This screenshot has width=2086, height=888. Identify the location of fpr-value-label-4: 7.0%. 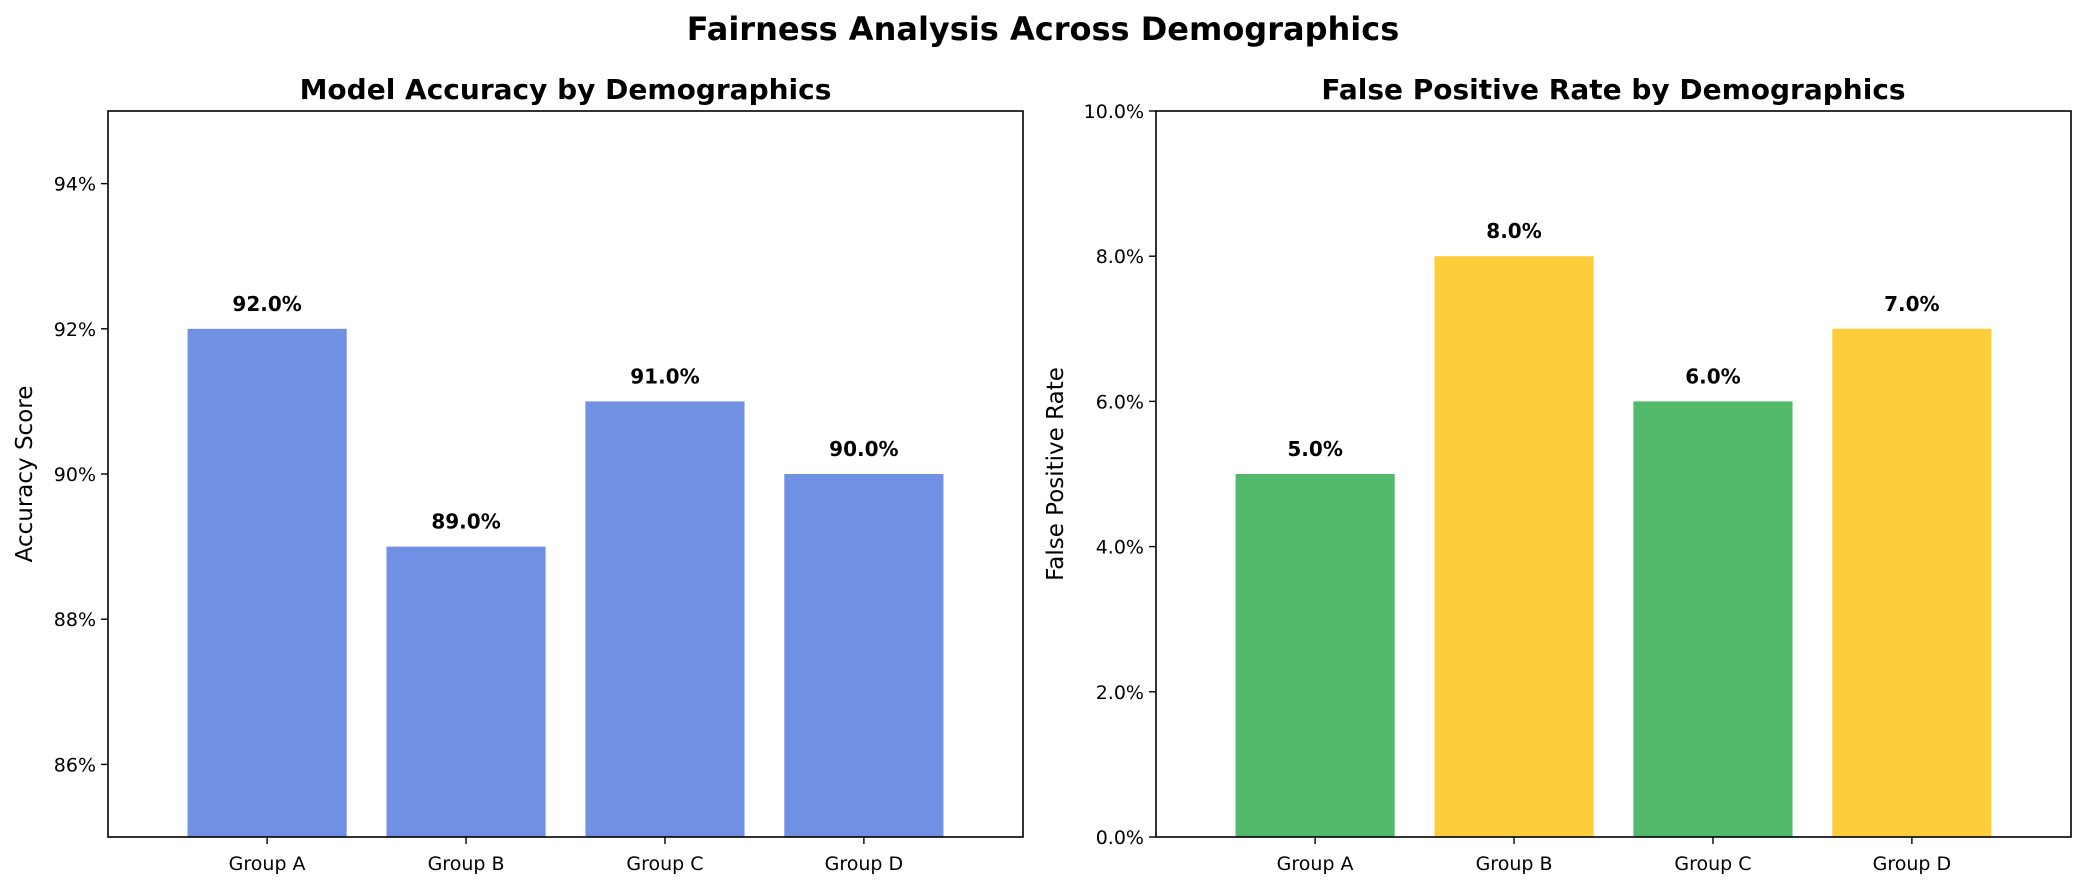
(1911, 304).